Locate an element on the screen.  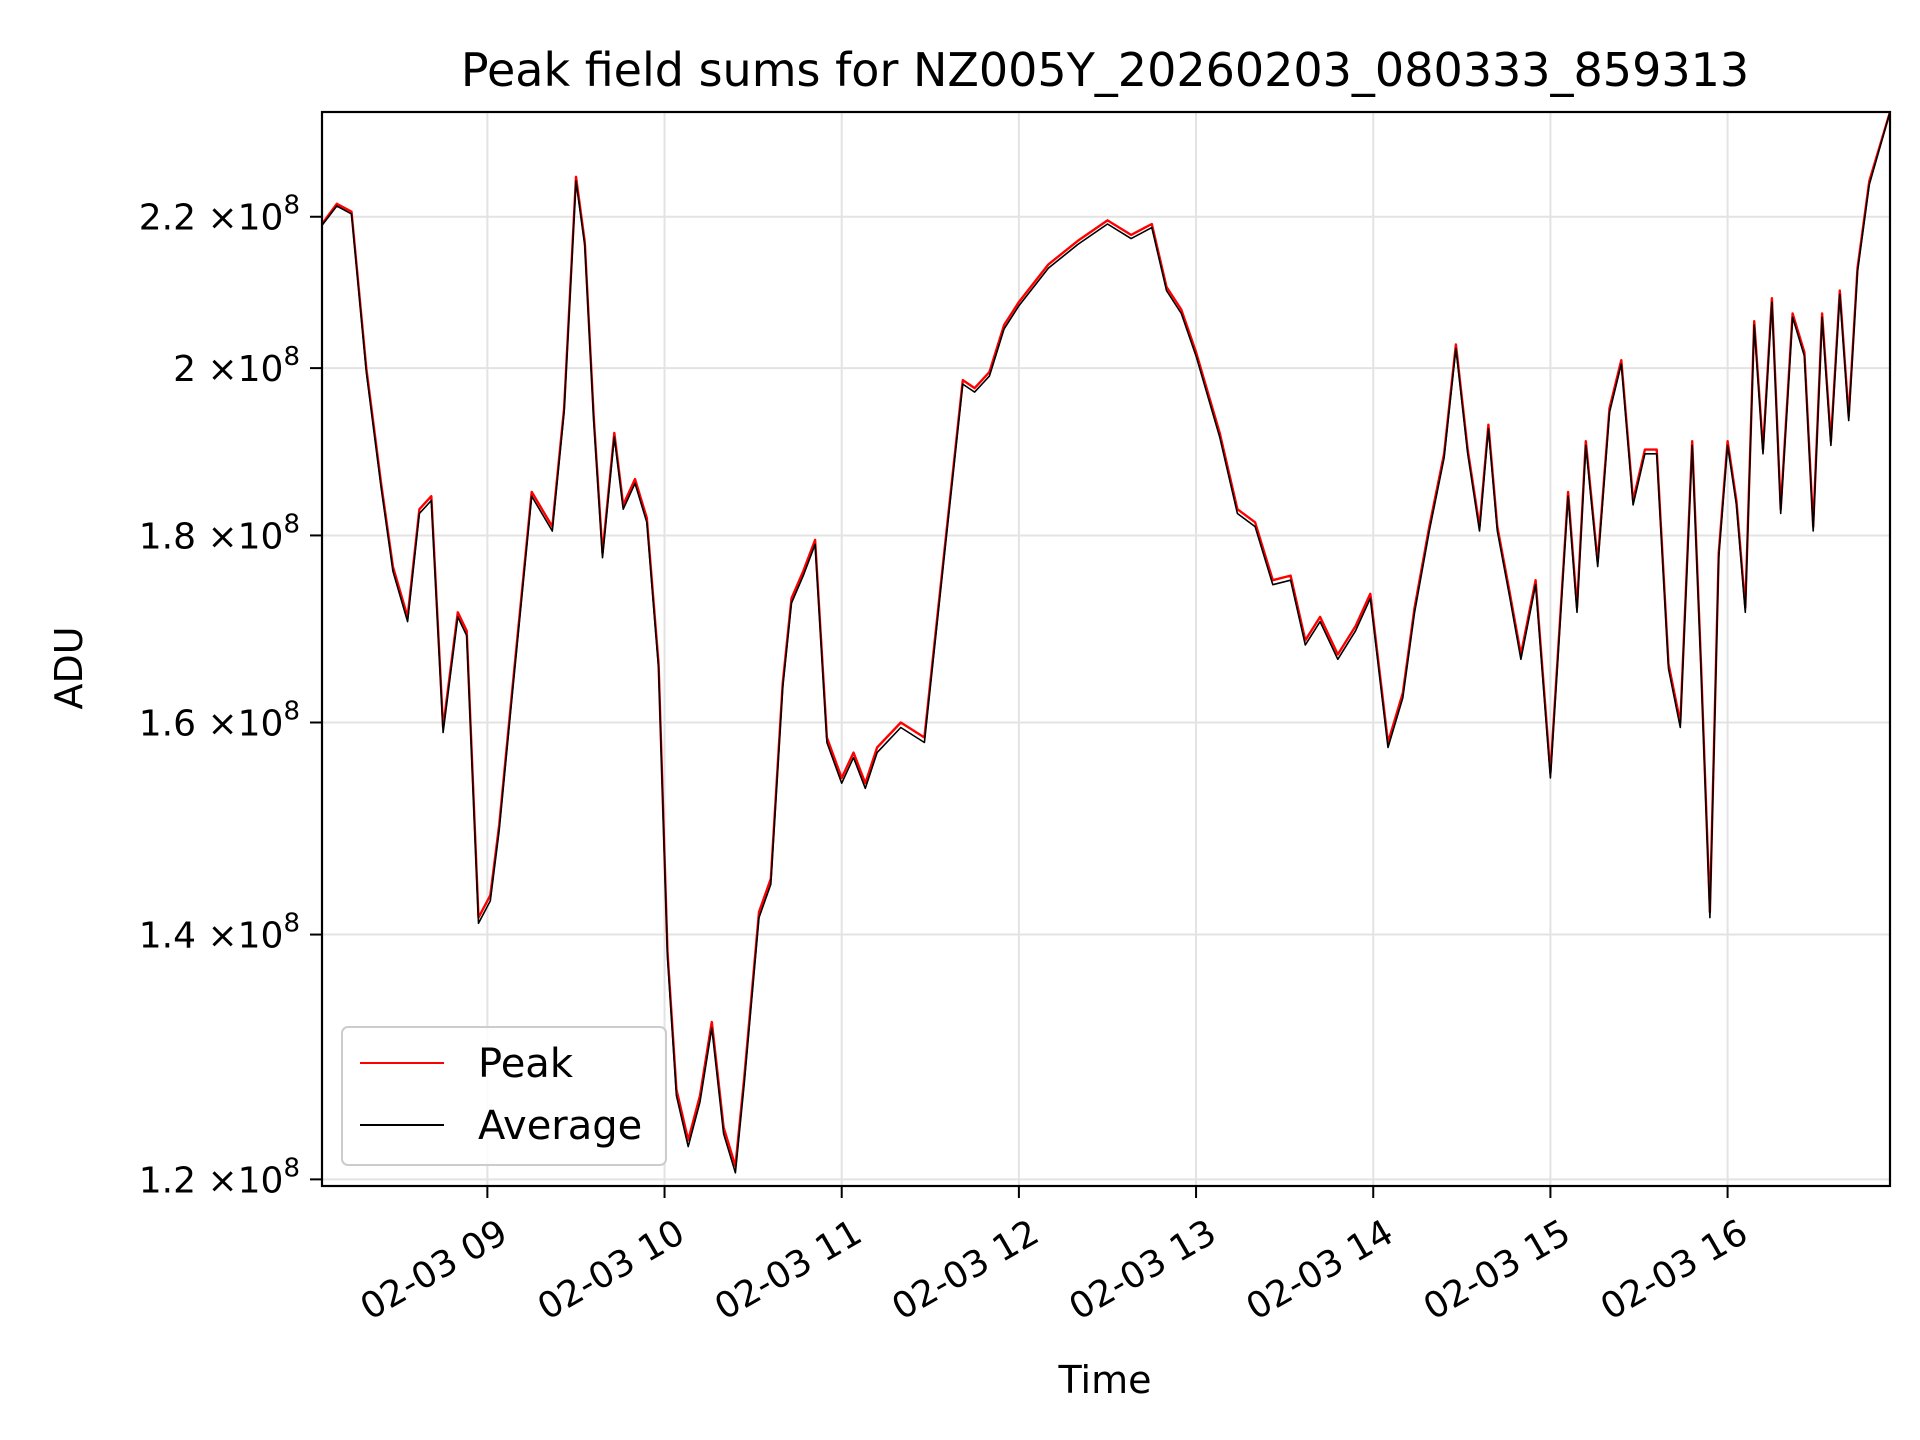
legend-box is located at coordinates (504, 1096).